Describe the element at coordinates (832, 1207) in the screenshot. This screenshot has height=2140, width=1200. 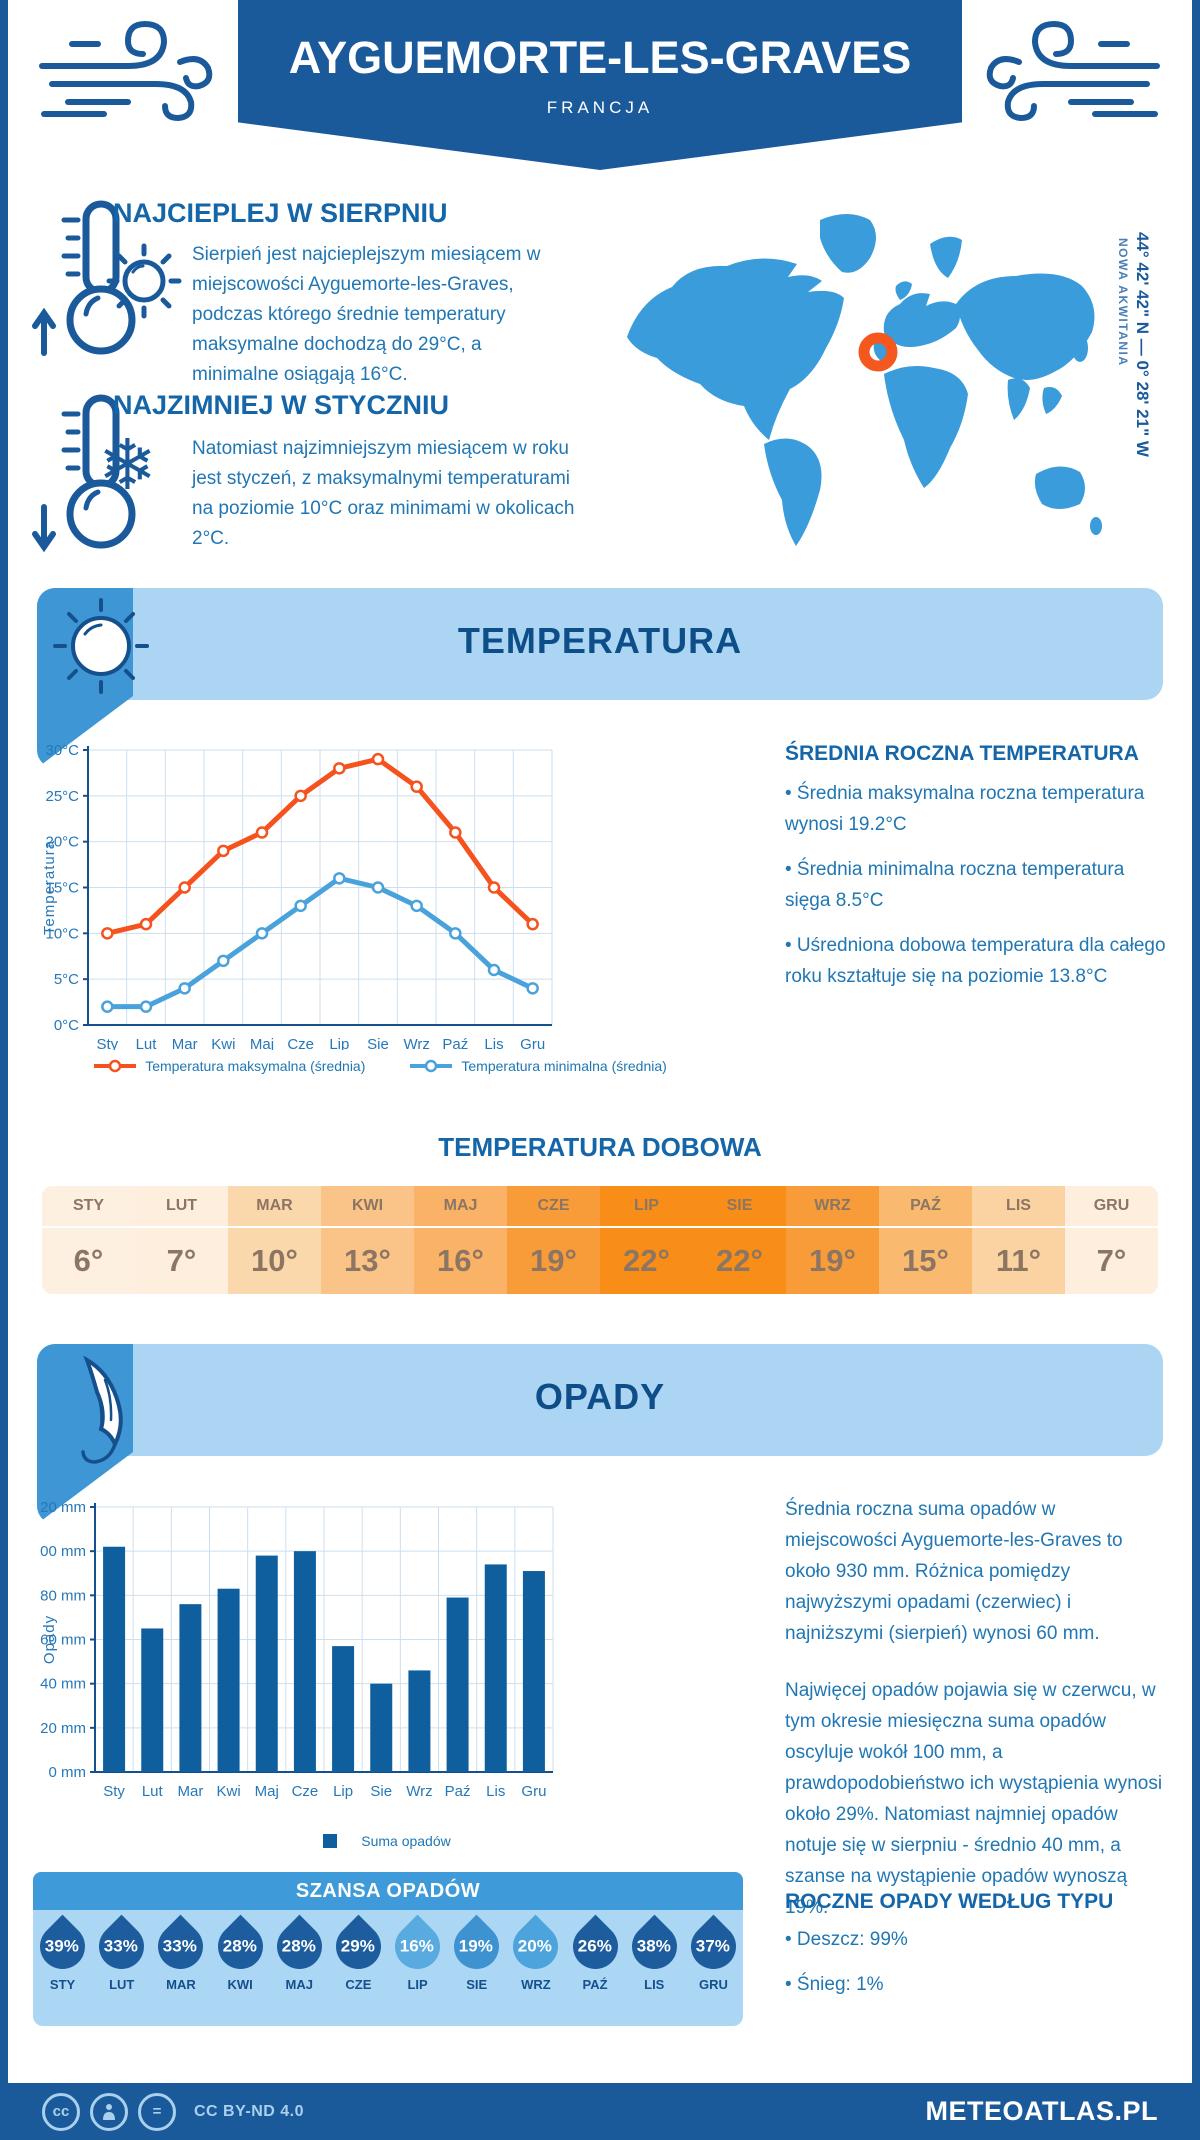
I see `daily-temp-month: WRZ` at that location.